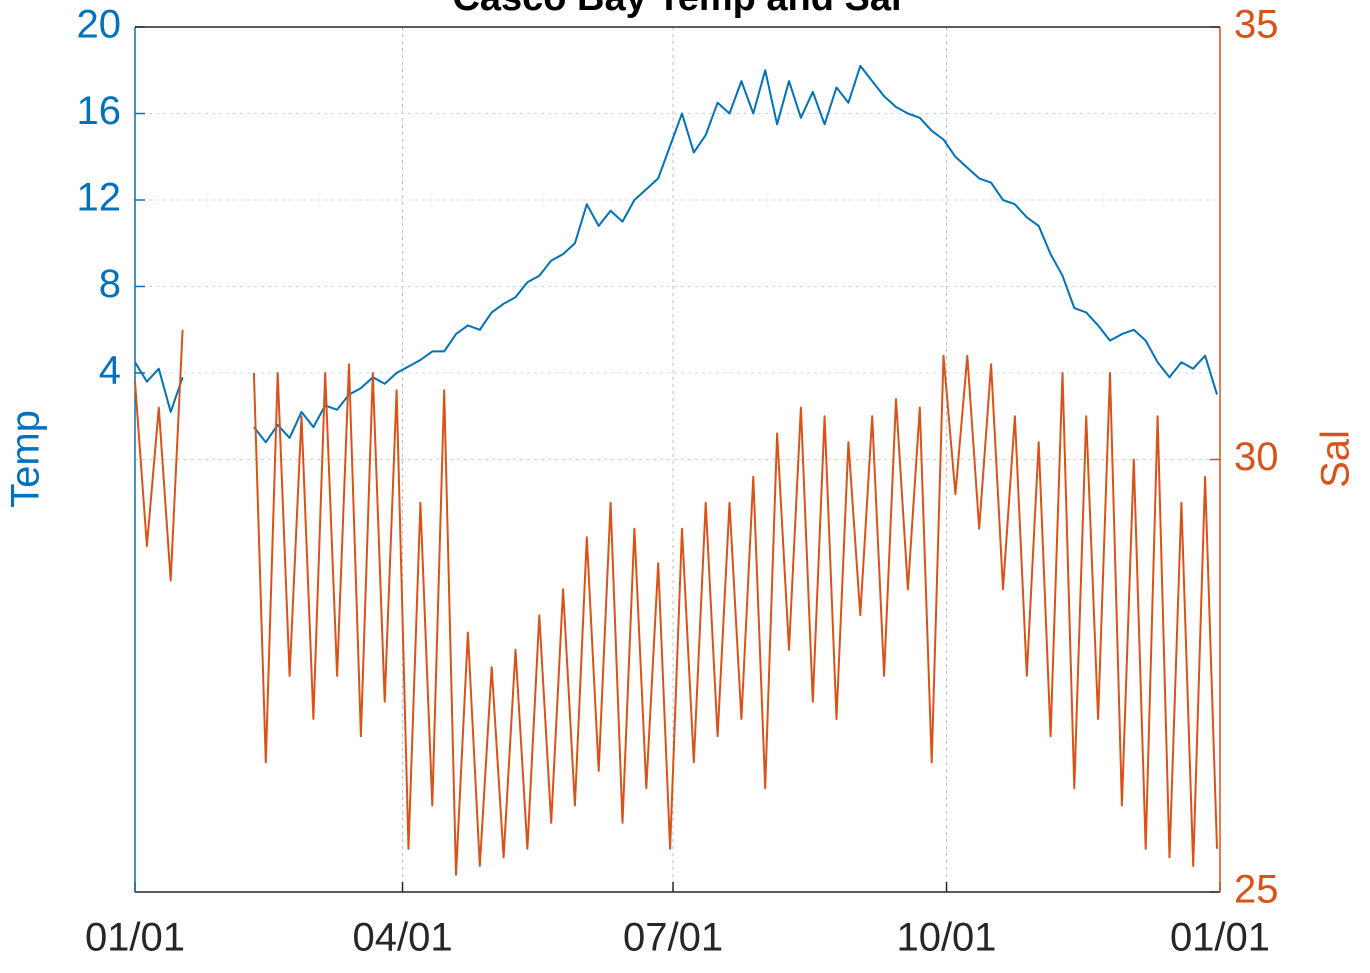  I want to click on x-tick-label: 04/01, so click(402, 938).